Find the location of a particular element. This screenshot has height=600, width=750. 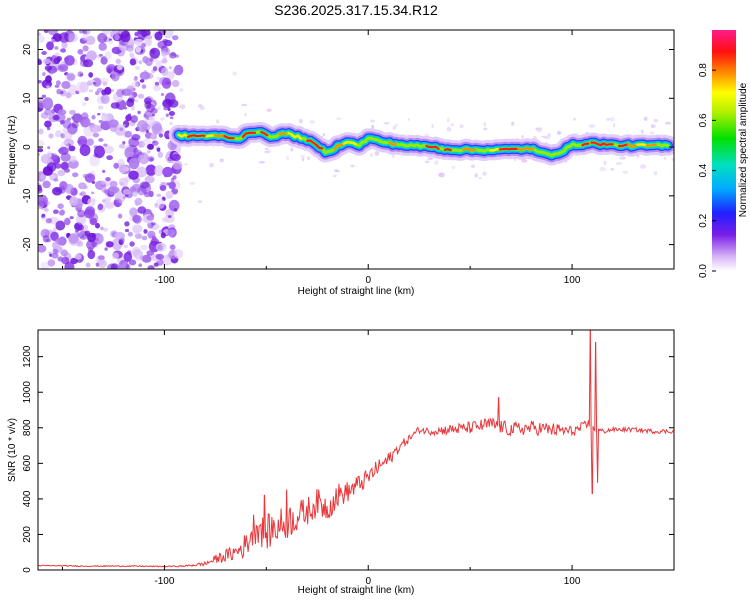

y-tick-label: 1000 is located at coordinates (27, 392).